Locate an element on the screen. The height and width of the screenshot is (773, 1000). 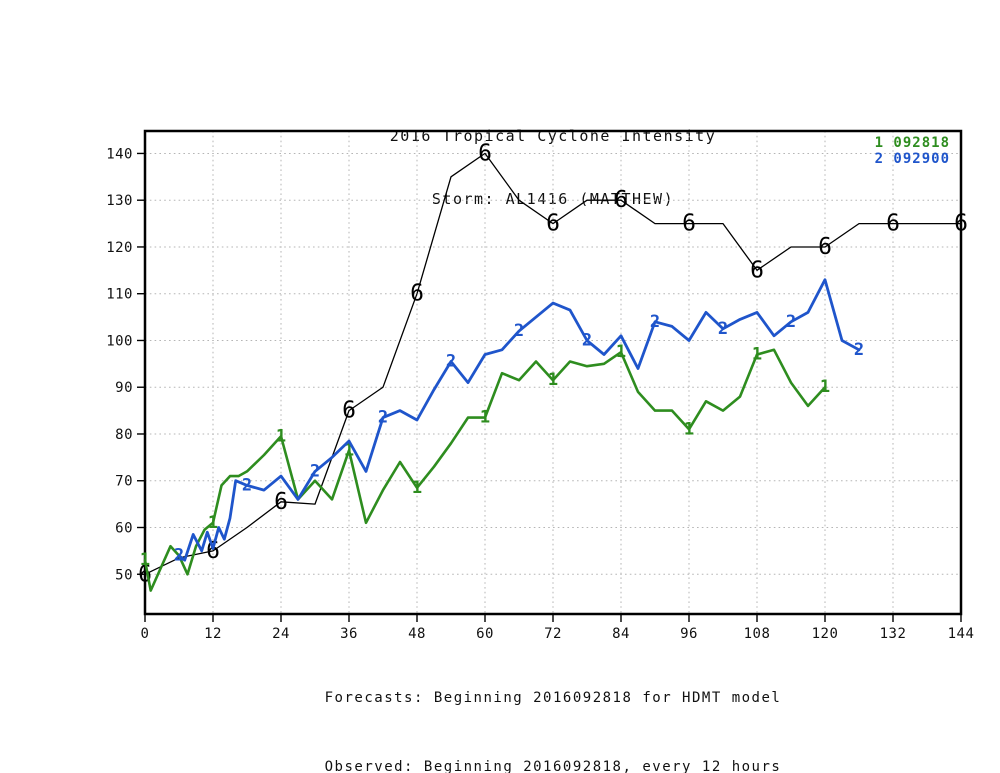
x-tick-label: 144 is located at coordinates (961, 634).